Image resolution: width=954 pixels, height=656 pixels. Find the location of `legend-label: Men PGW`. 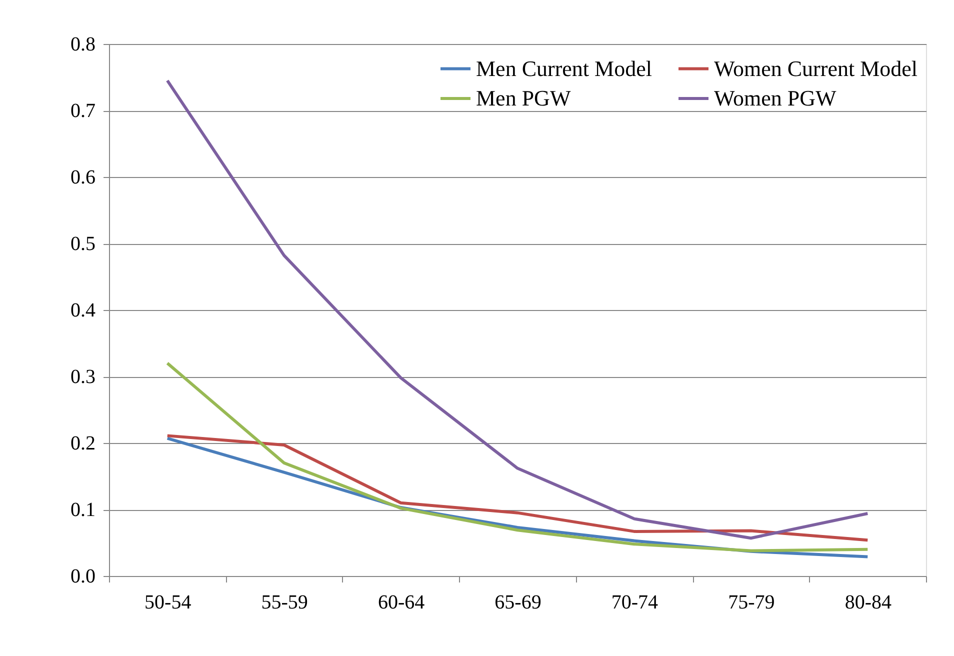

legend-label: Men PGW is located at coordinates (523, 98).